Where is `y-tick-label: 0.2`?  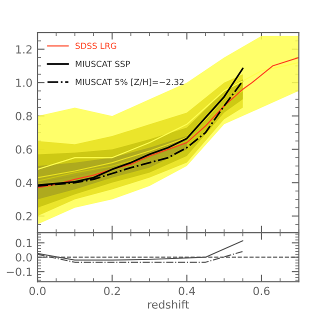
y-tick-label: 0.2 is located at coordinates (24, 216).